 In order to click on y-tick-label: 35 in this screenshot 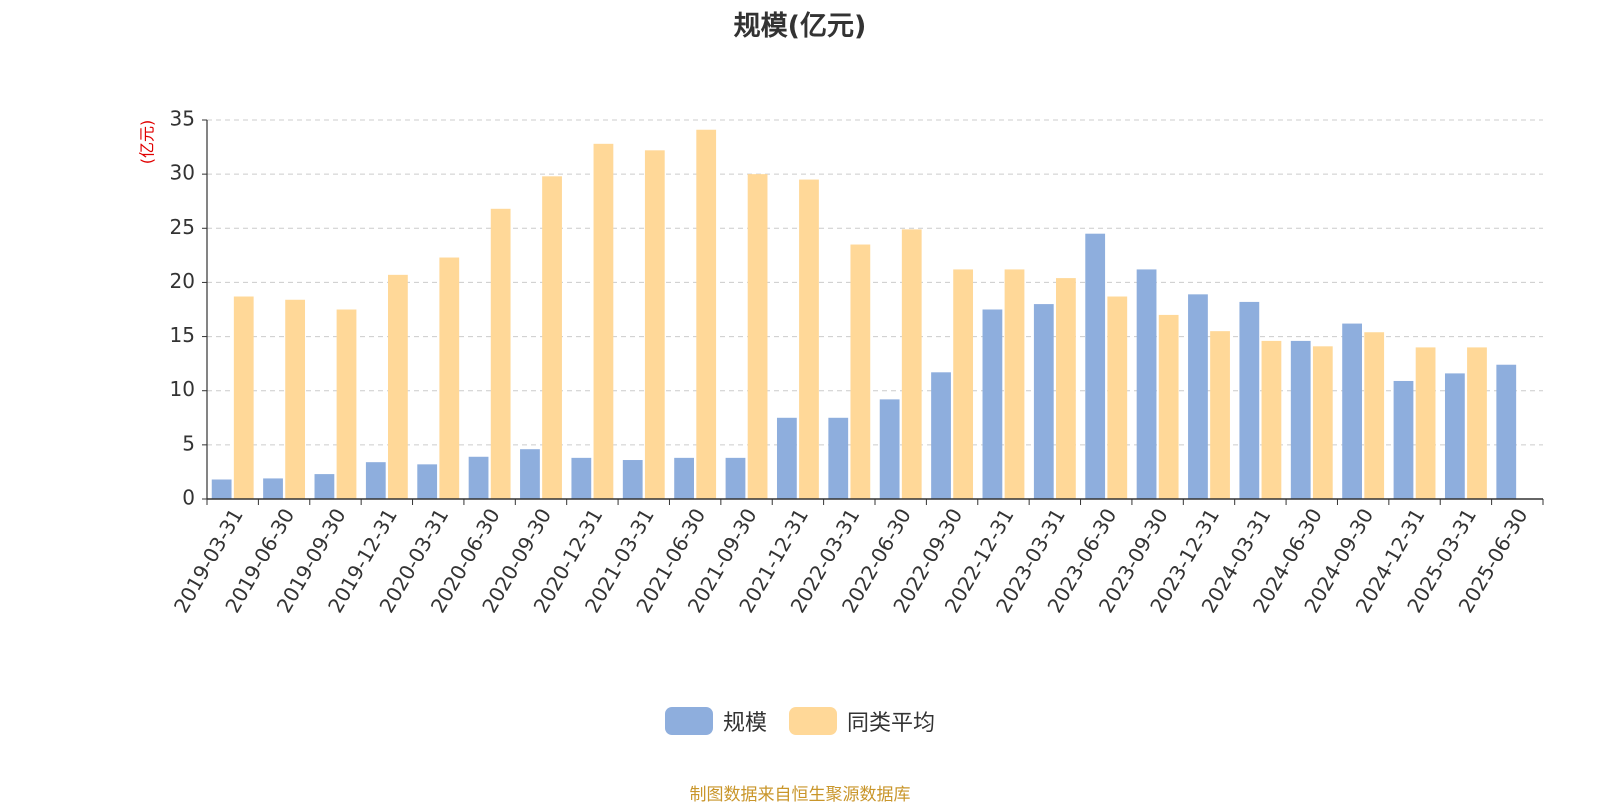, I will do `click(182, 119)`.